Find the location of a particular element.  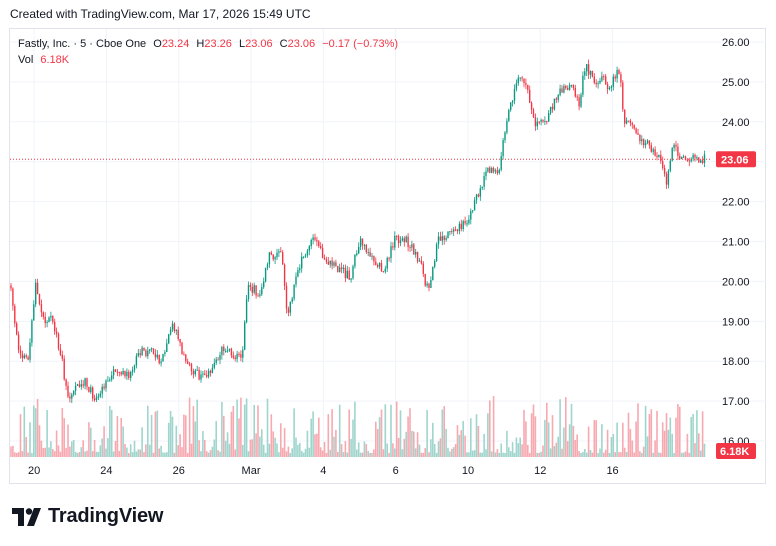

volume-badge-label: 6.18K is located at coordinates (734, 452).